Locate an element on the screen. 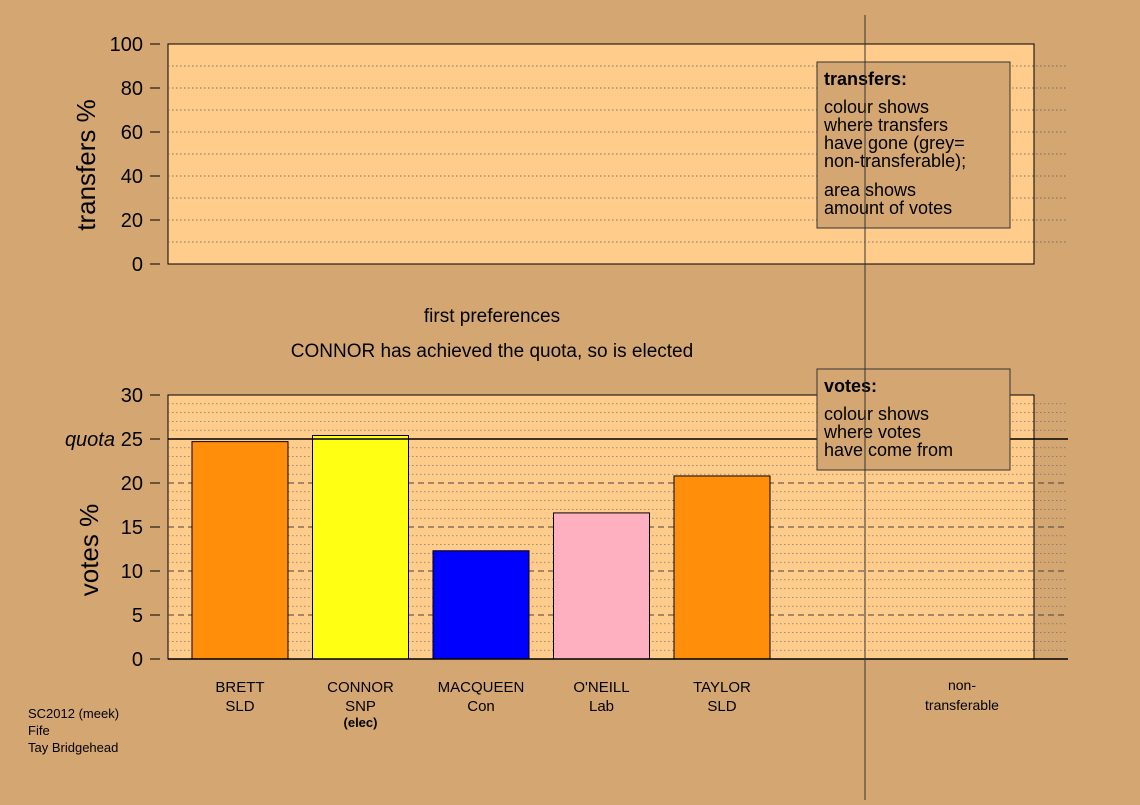  transfers-y-ticks: 0 20 40 60 80 100 is located at coordinates (135, 155).